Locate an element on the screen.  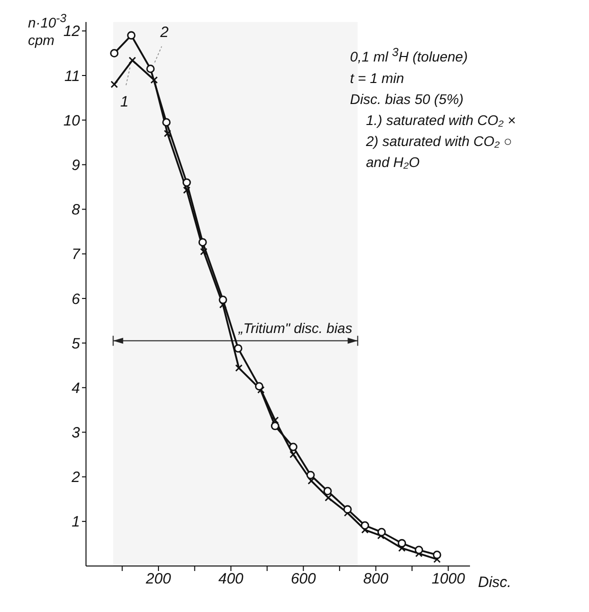
annotation: t = 1 min is located at coordinates (378, 78).